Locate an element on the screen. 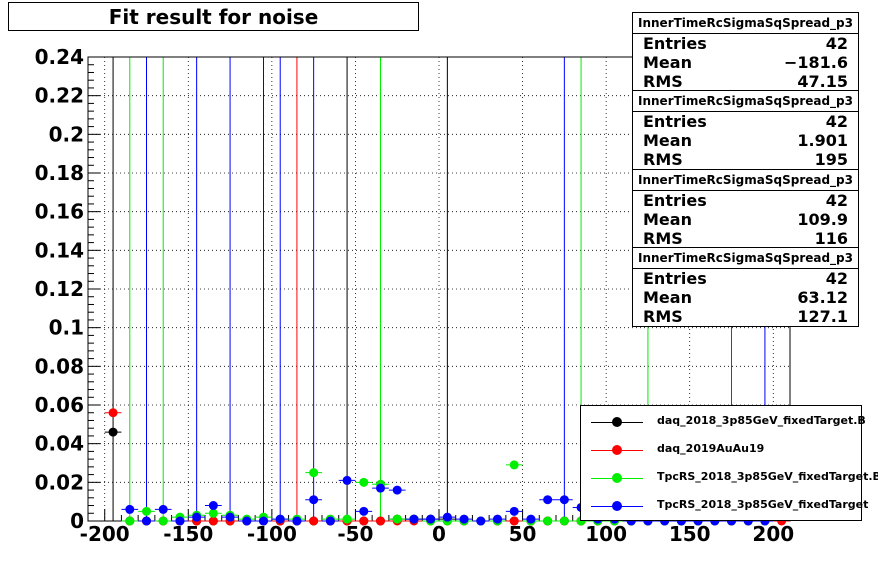 This screenshot has width=878, height=578. x-tick-label: 100 is located at coordinates (606, 534).